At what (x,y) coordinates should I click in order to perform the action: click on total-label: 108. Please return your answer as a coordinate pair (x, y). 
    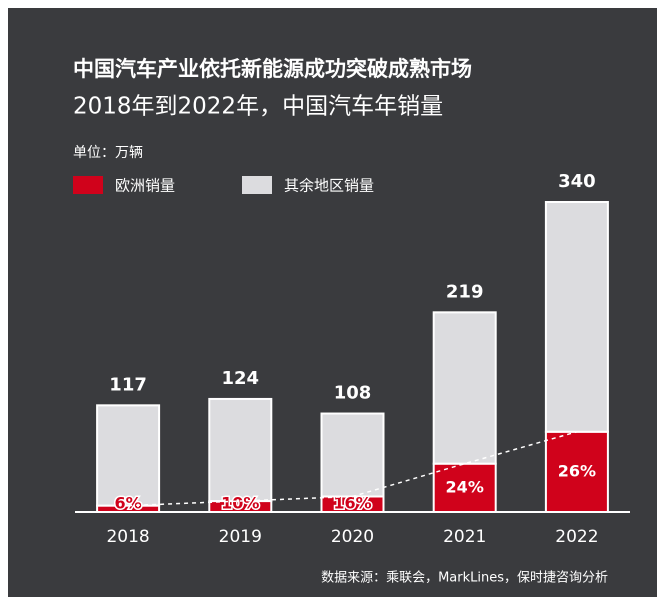
    Looking at the image, I should click on (353, 393).